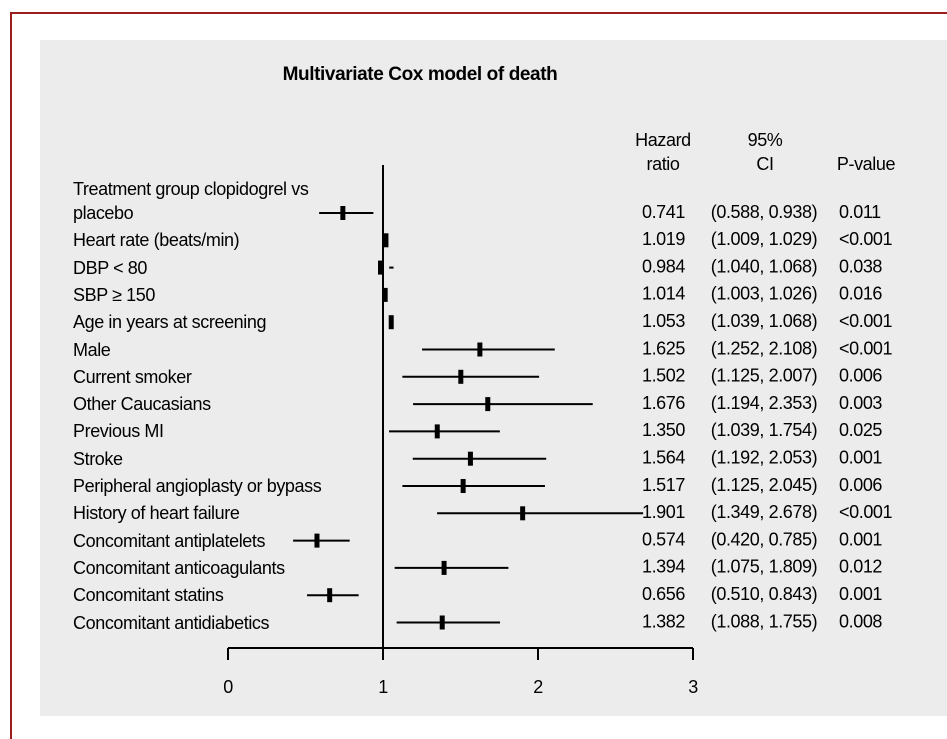 Image resolution: width=947 pixels, height=739 pixels. Describe the element at coordinates (156, 513) in the screenshot. I see `row-label: History of heart failure` at that location.